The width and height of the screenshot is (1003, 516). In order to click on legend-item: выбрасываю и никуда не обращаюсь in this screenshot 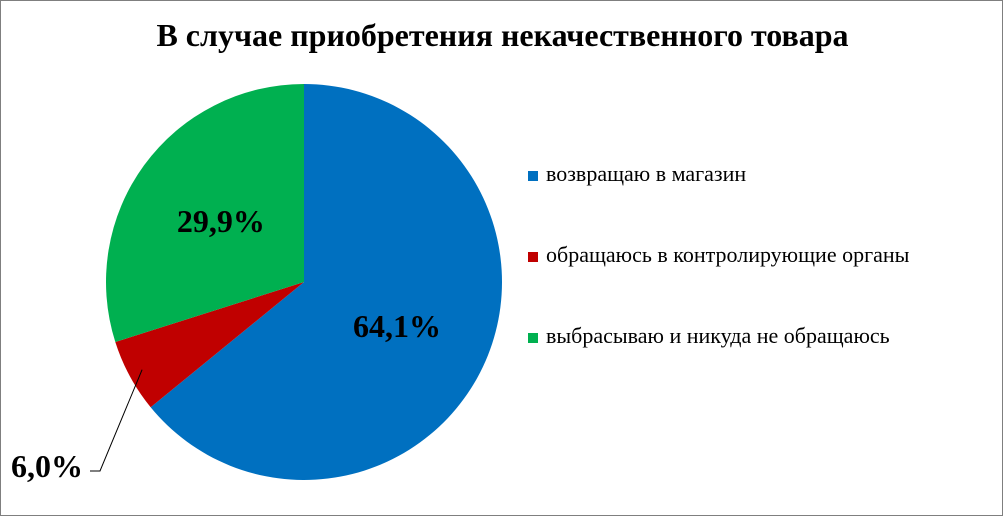, I will do `click(763, 336)`.